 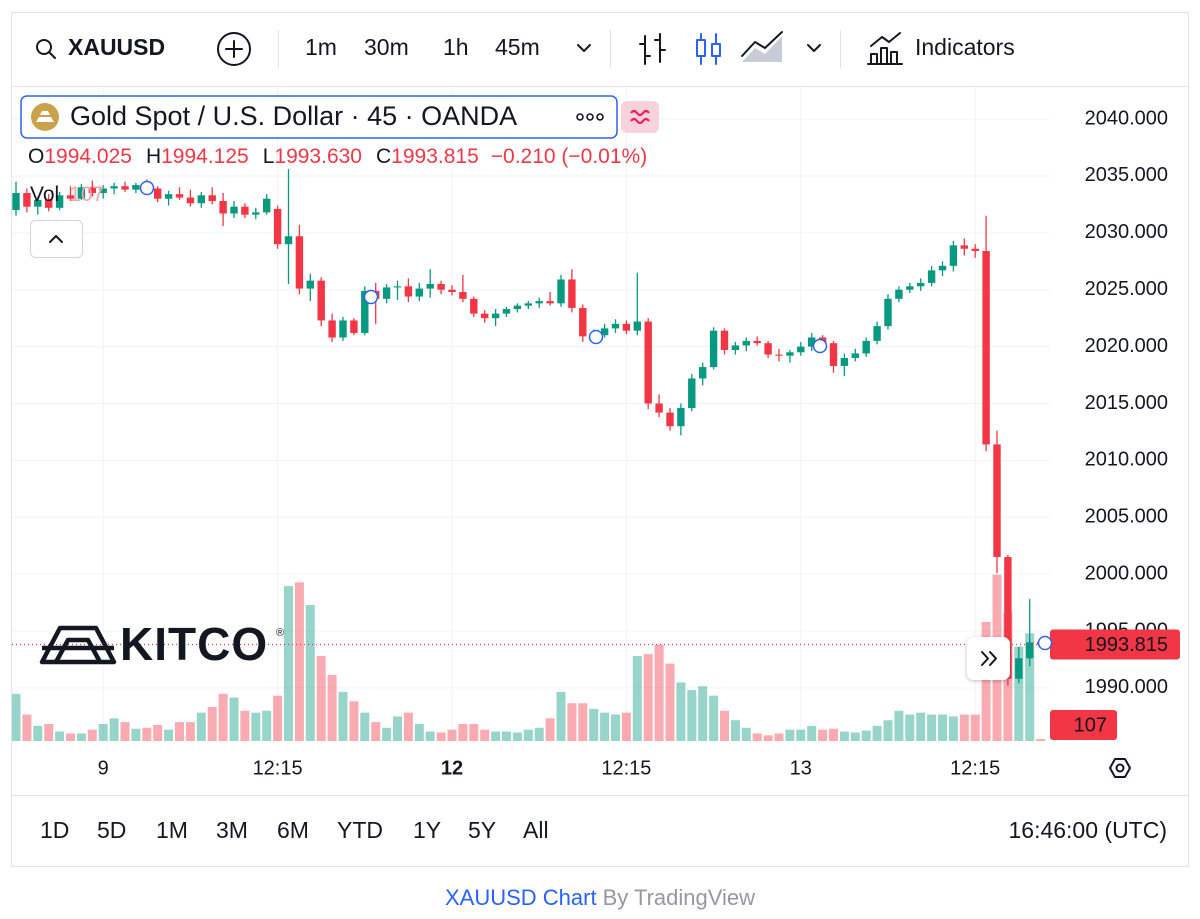 I want to click on range-button: 5Y, so click(x=482, y=830).